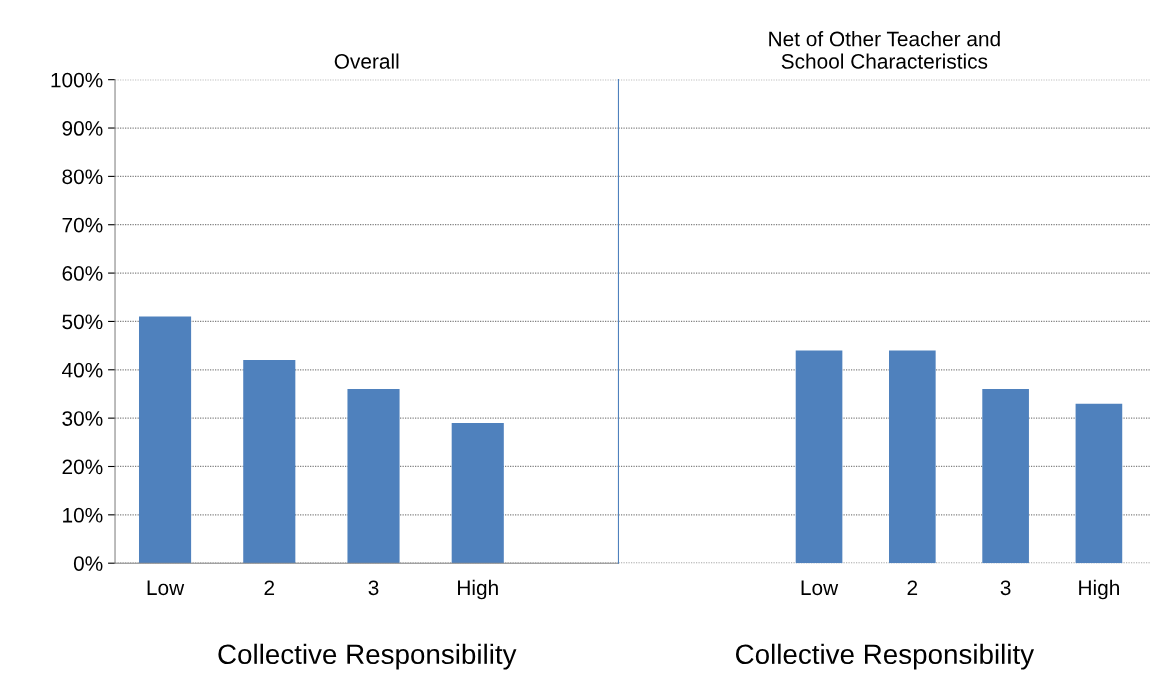 The height and width of the screenshot is (681, 1156). What do you see at coordinates (83, 515) in the screenshot?
I see `y-tick-label: 10%` at bounding box center [83, 515].